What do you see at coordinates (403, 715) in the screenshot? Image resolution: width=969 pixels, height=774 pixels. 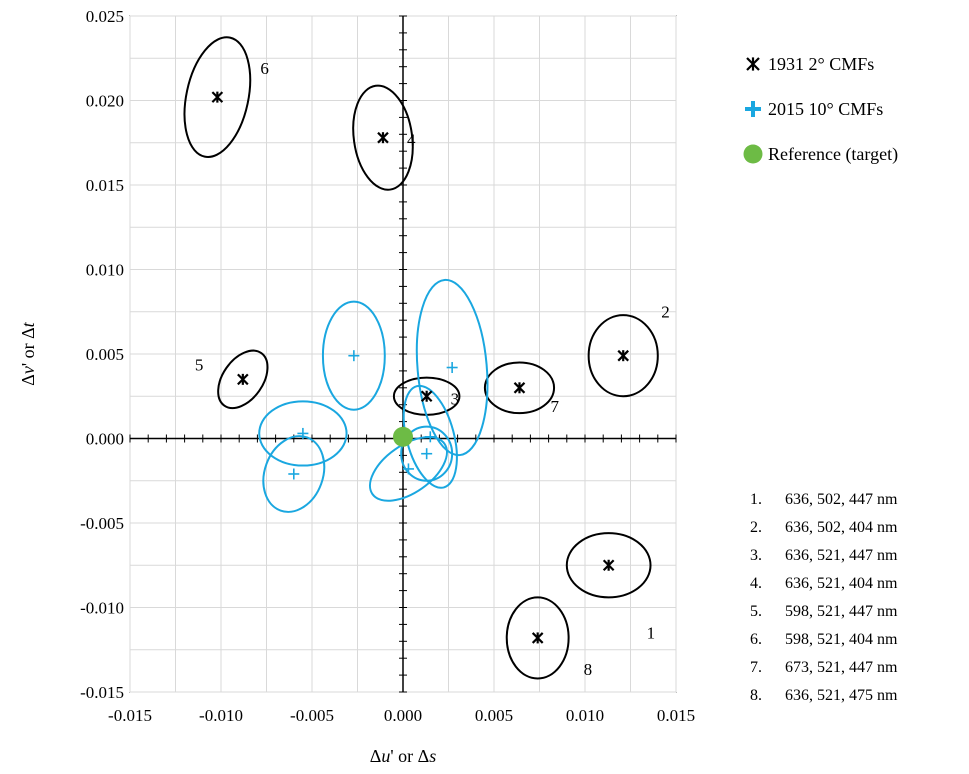 I see `x-tick-label: 0.000` at bounding box center [403, 715].